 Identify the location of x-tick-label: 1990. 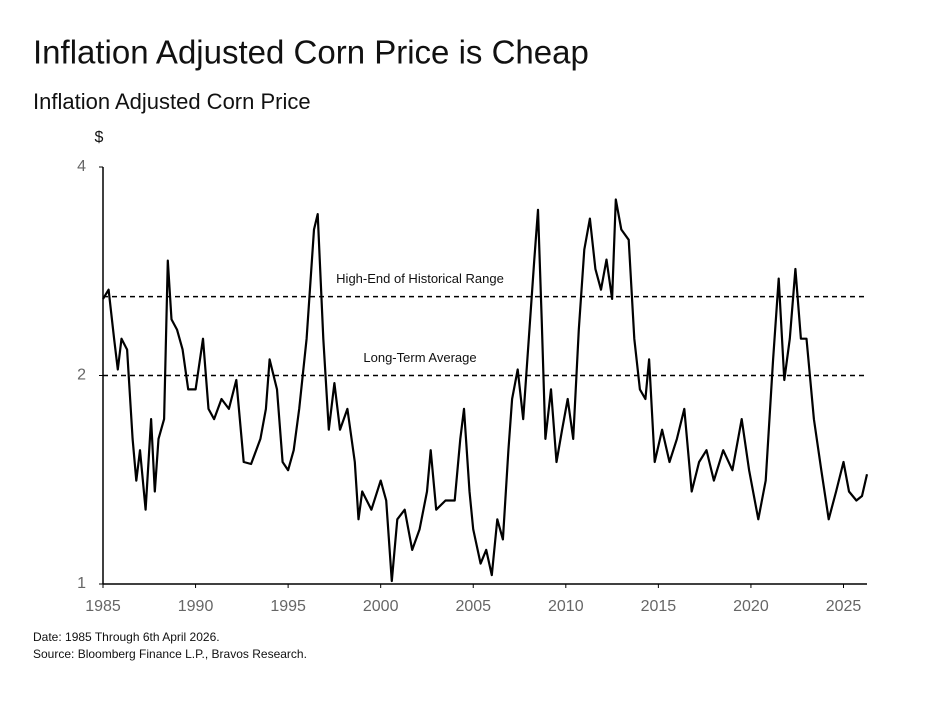
(196, 606).